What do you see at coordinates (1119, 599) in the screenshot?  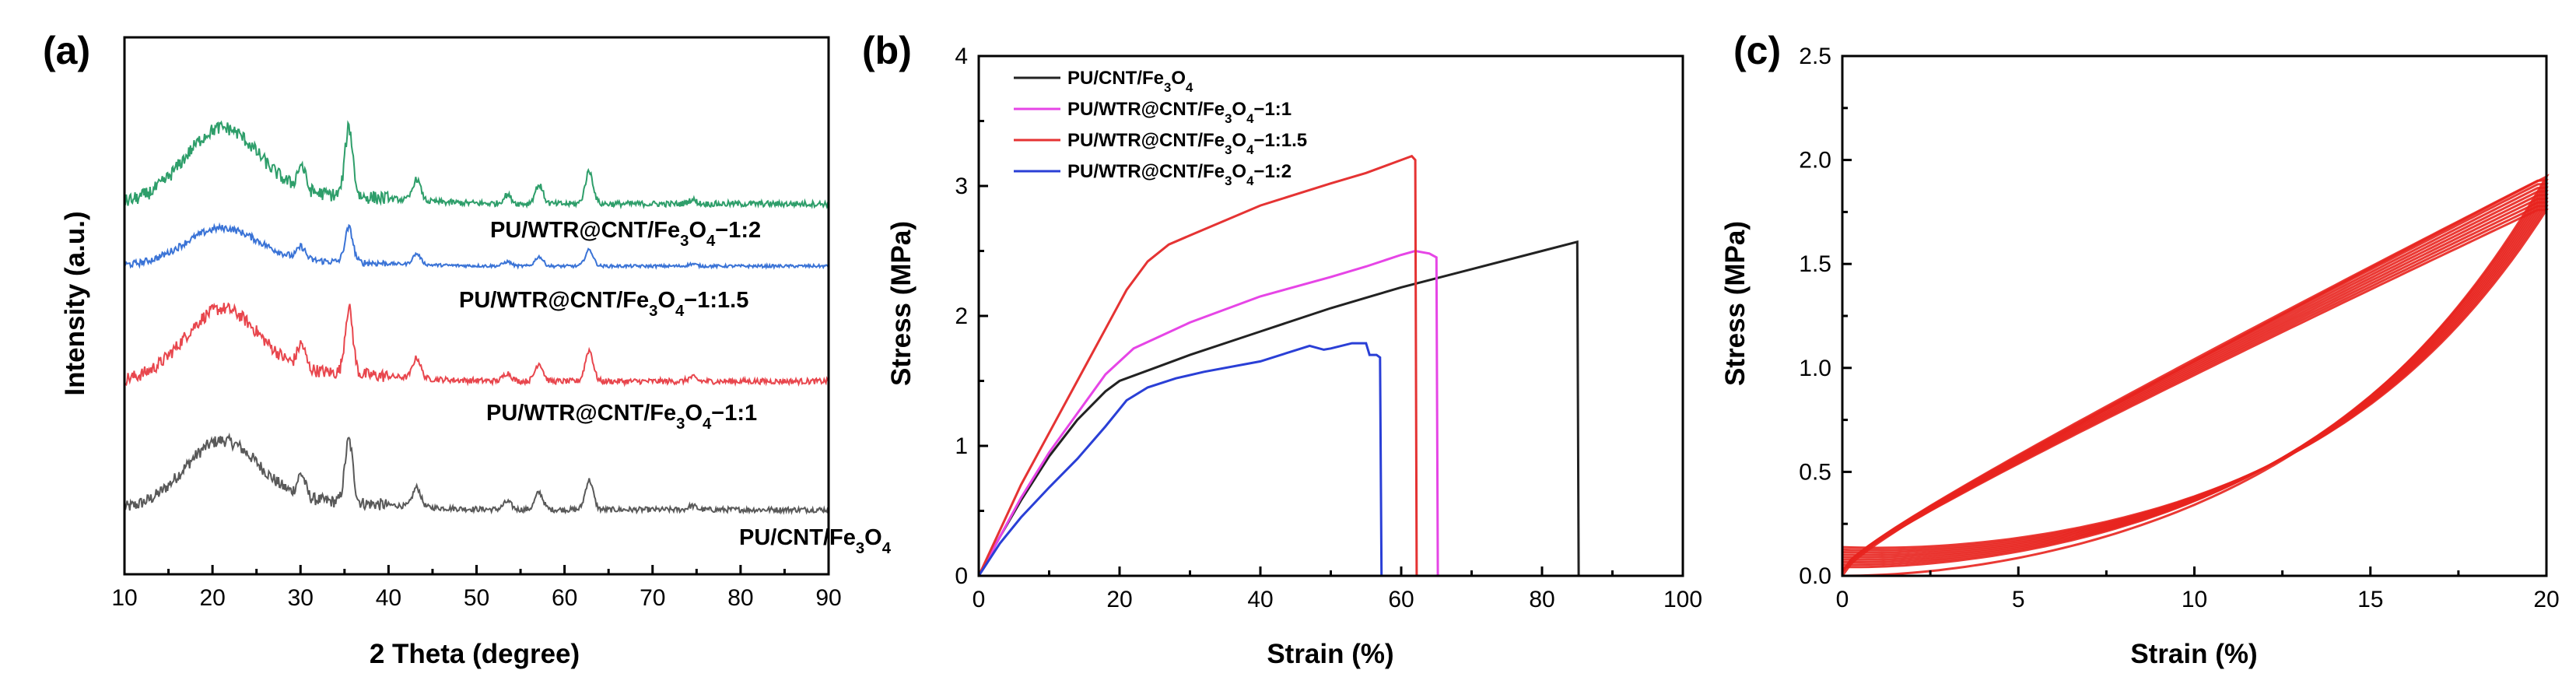 I see `panel-b-xtick-label: 20` at bounding box center [1119, 599].